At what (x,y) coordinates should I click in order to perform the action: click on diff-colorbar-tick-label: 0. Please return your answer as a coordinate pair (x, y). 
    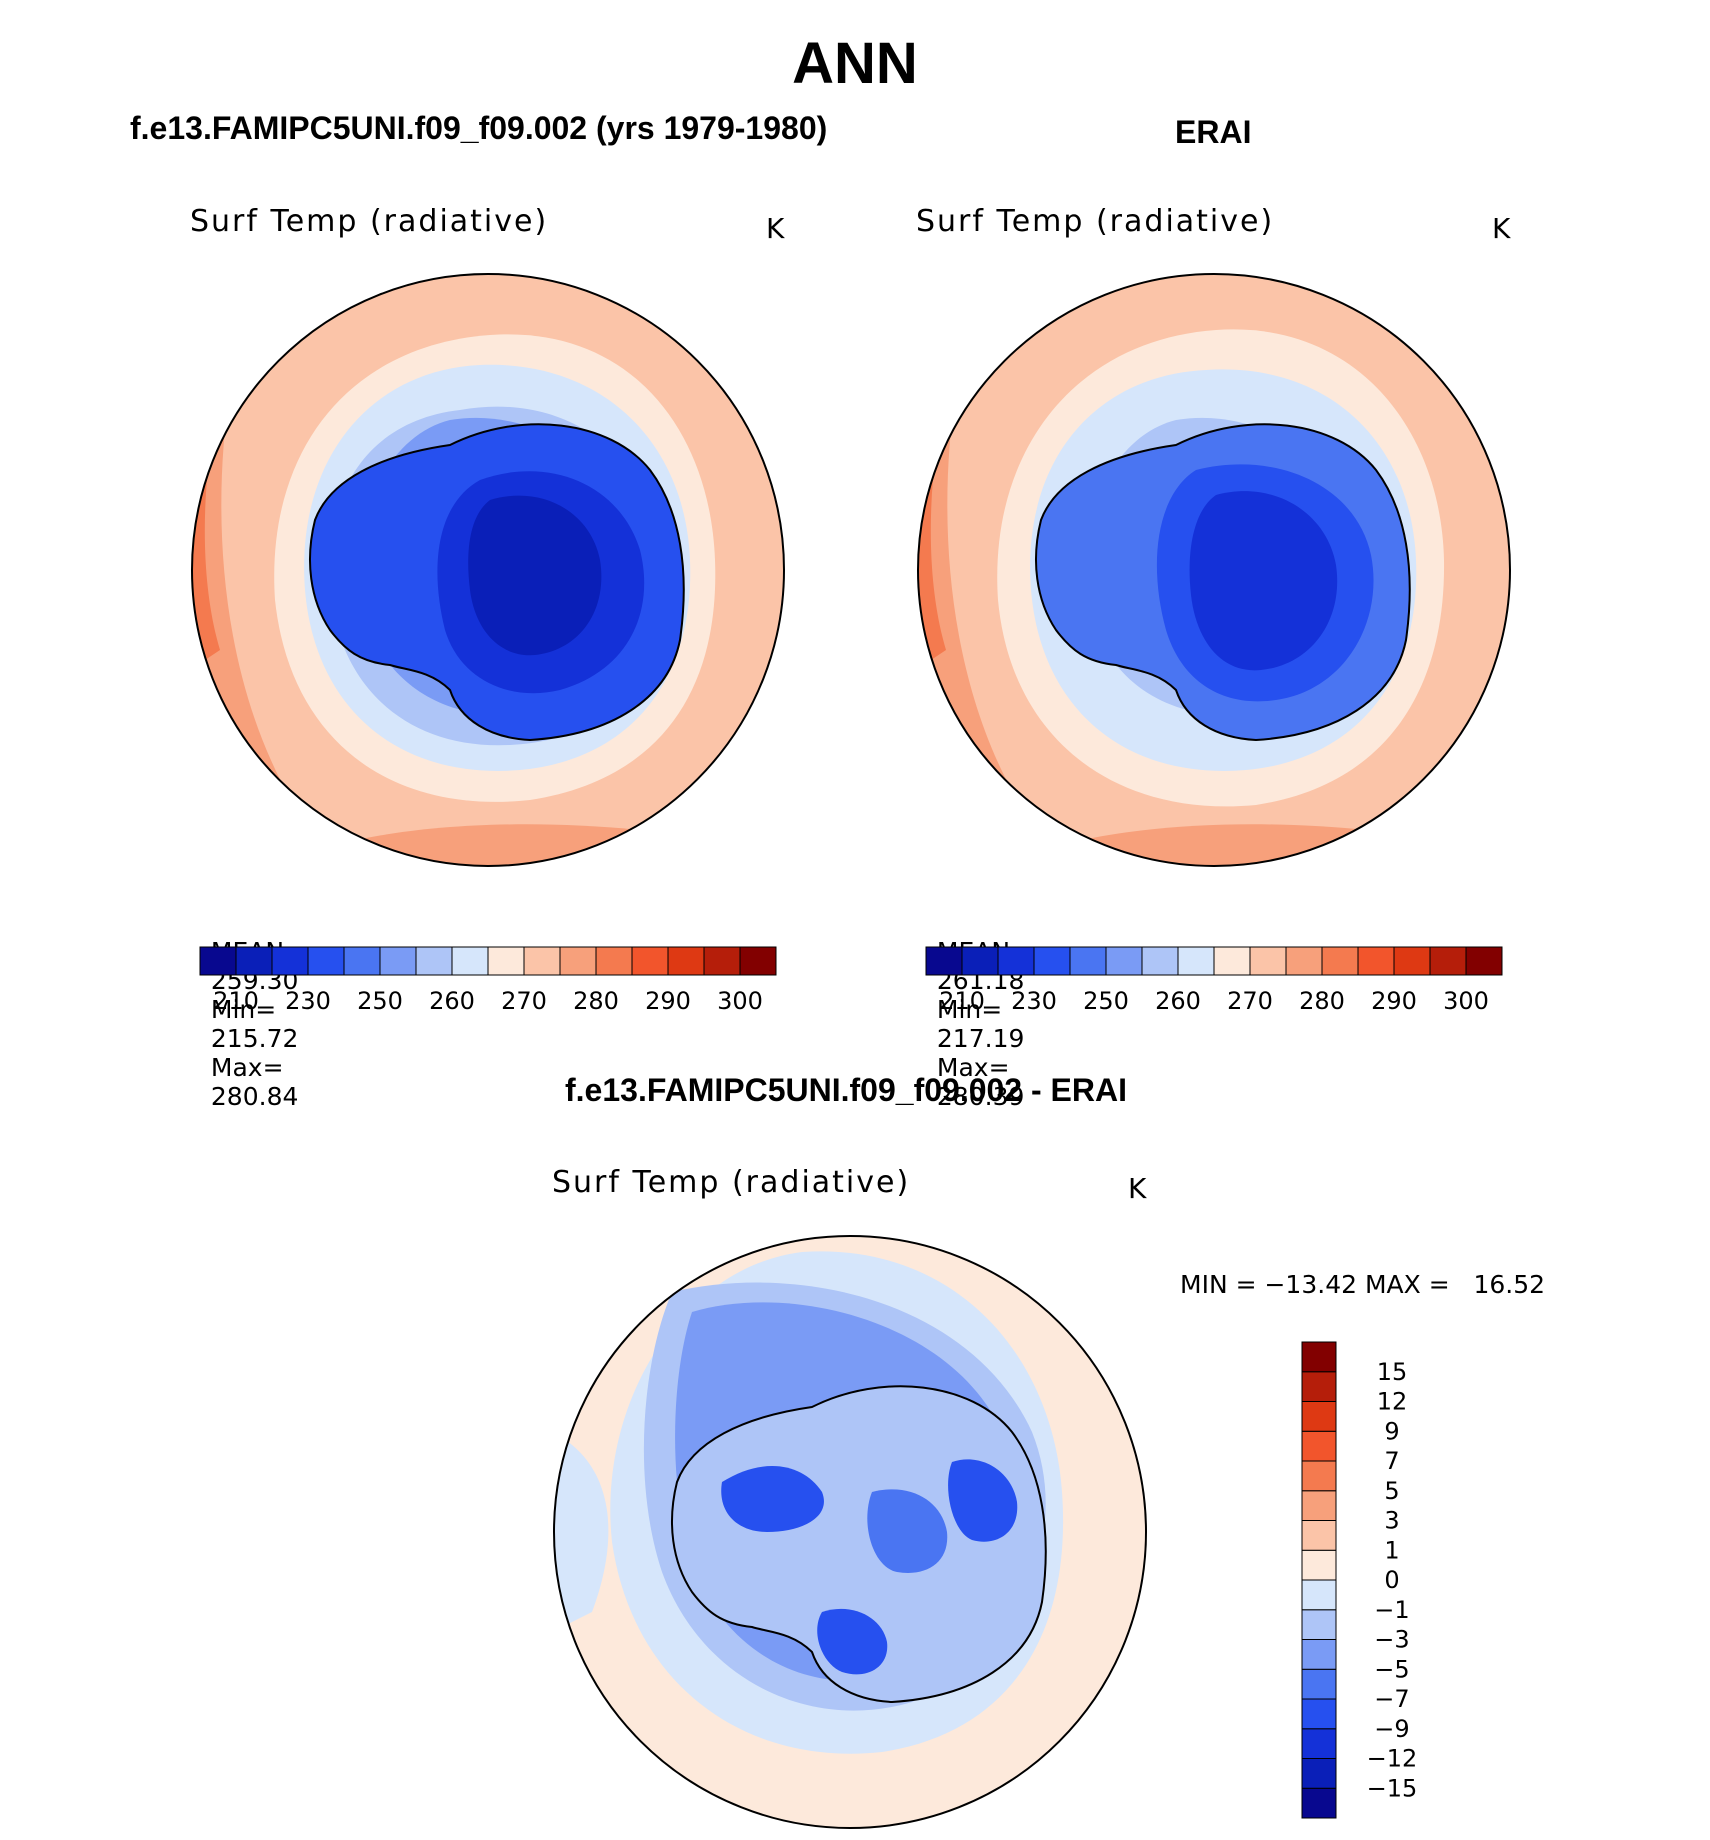
    Looking at the image, I should click on (1391, 1580).